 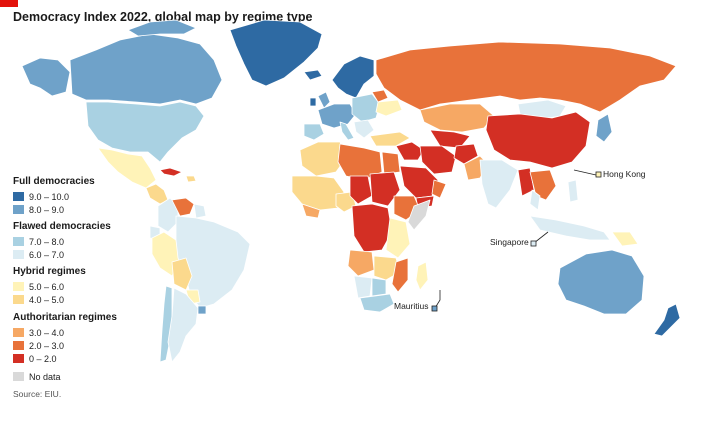 I want to click on mauritius-label: Mauritius, so click(x=411, y=306).